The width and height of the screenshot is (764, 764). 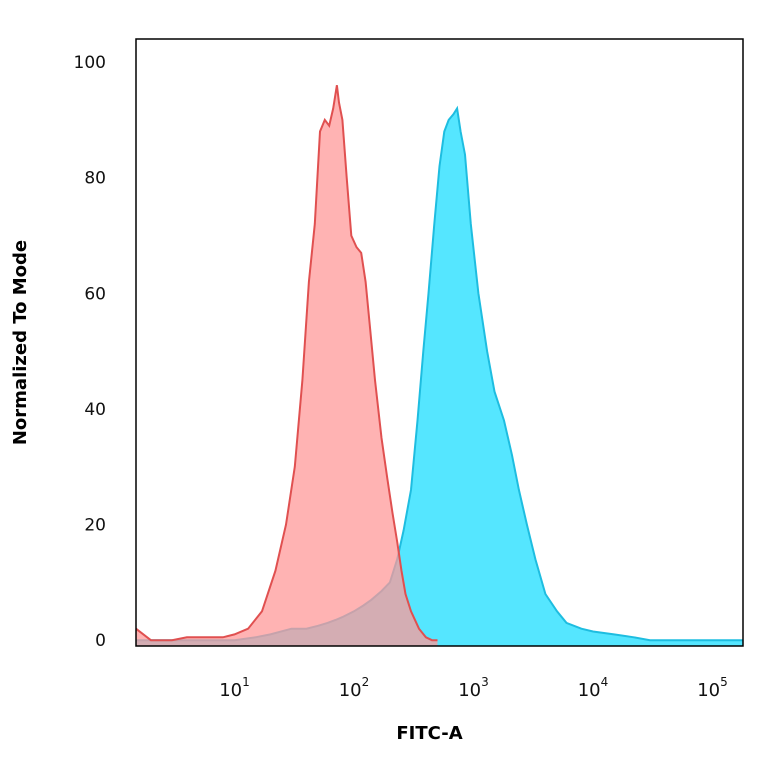 I want to click on y-tick-label: 100, so click(x=90, y=63).